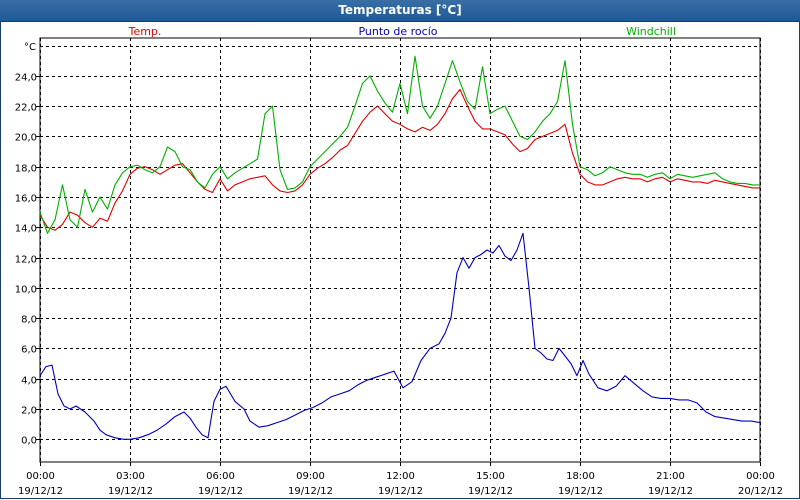  I want to click on chart-title: Temperaturas [°C], so click(400, 11).